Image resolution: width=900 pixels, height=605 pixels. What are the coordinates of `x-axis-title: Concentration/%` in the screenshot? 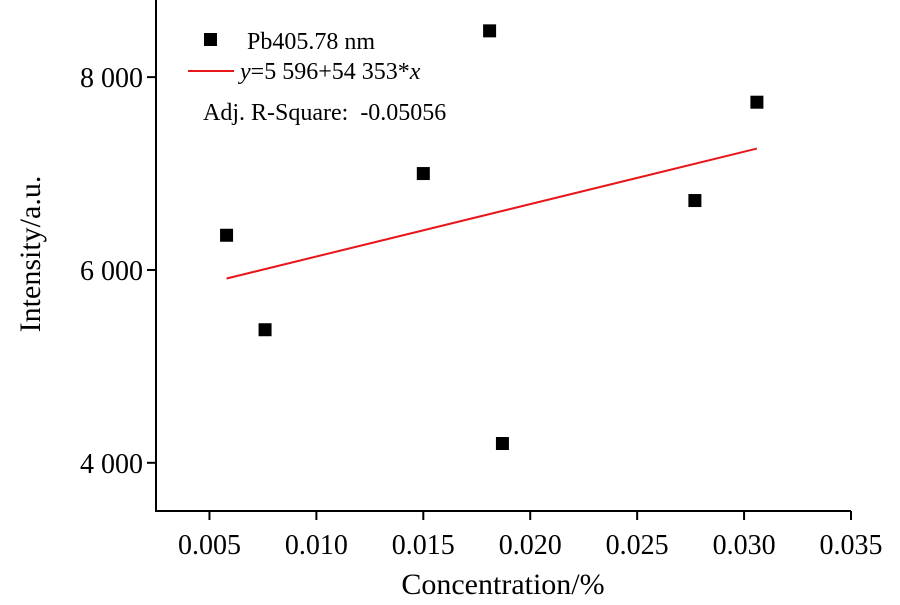 It's located at (502, 584).